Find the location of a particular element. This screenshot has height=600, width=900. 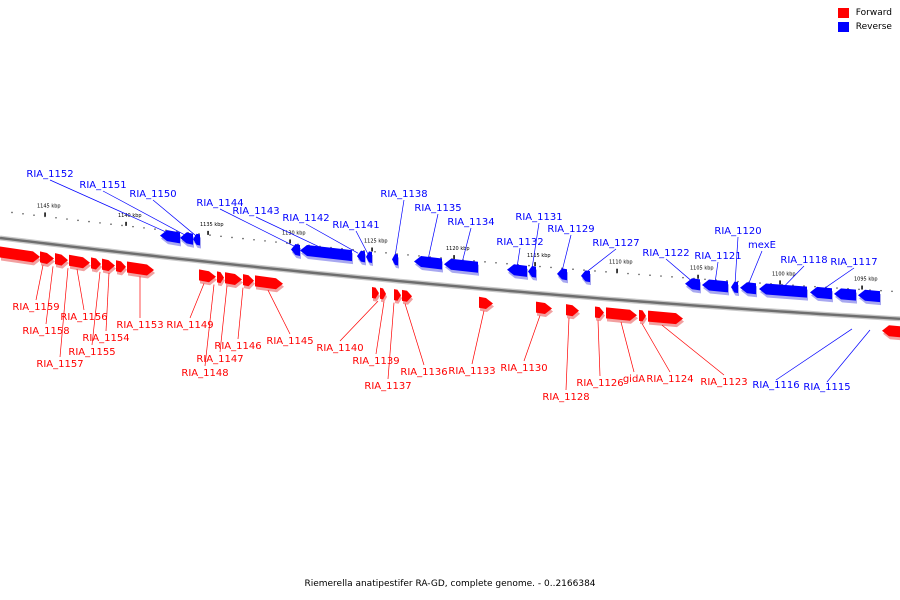

reverse-gene-label: RIA_1151 is located at coordinates (102, 185).